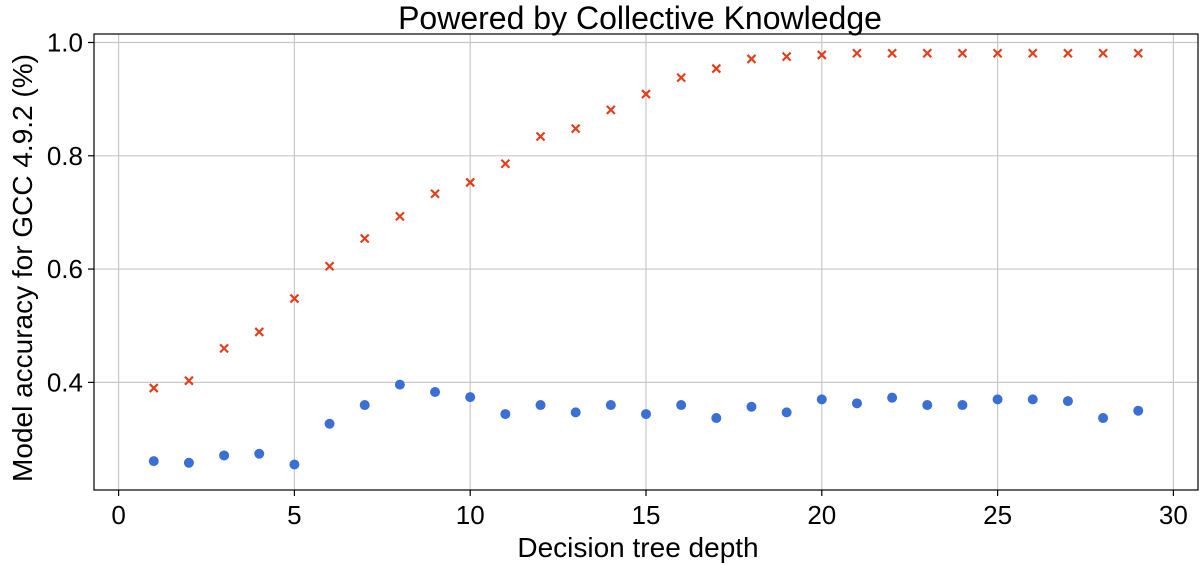 This screenshot has height=565, width=1200. What do you see at coordinates (22, 268) in the screenshot?
I see `y-axis-label: Model accuracy for GCC 4.9.2 (%)` at bounding box center [22, 268].